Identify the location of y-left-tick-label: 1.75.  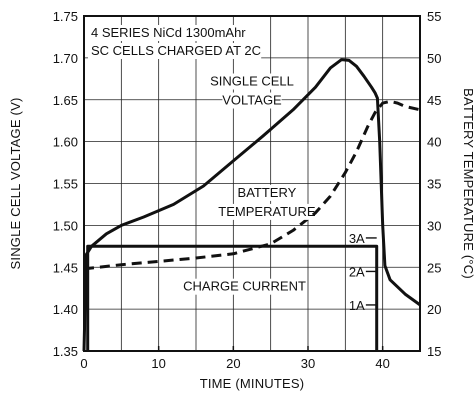
(65, 16).